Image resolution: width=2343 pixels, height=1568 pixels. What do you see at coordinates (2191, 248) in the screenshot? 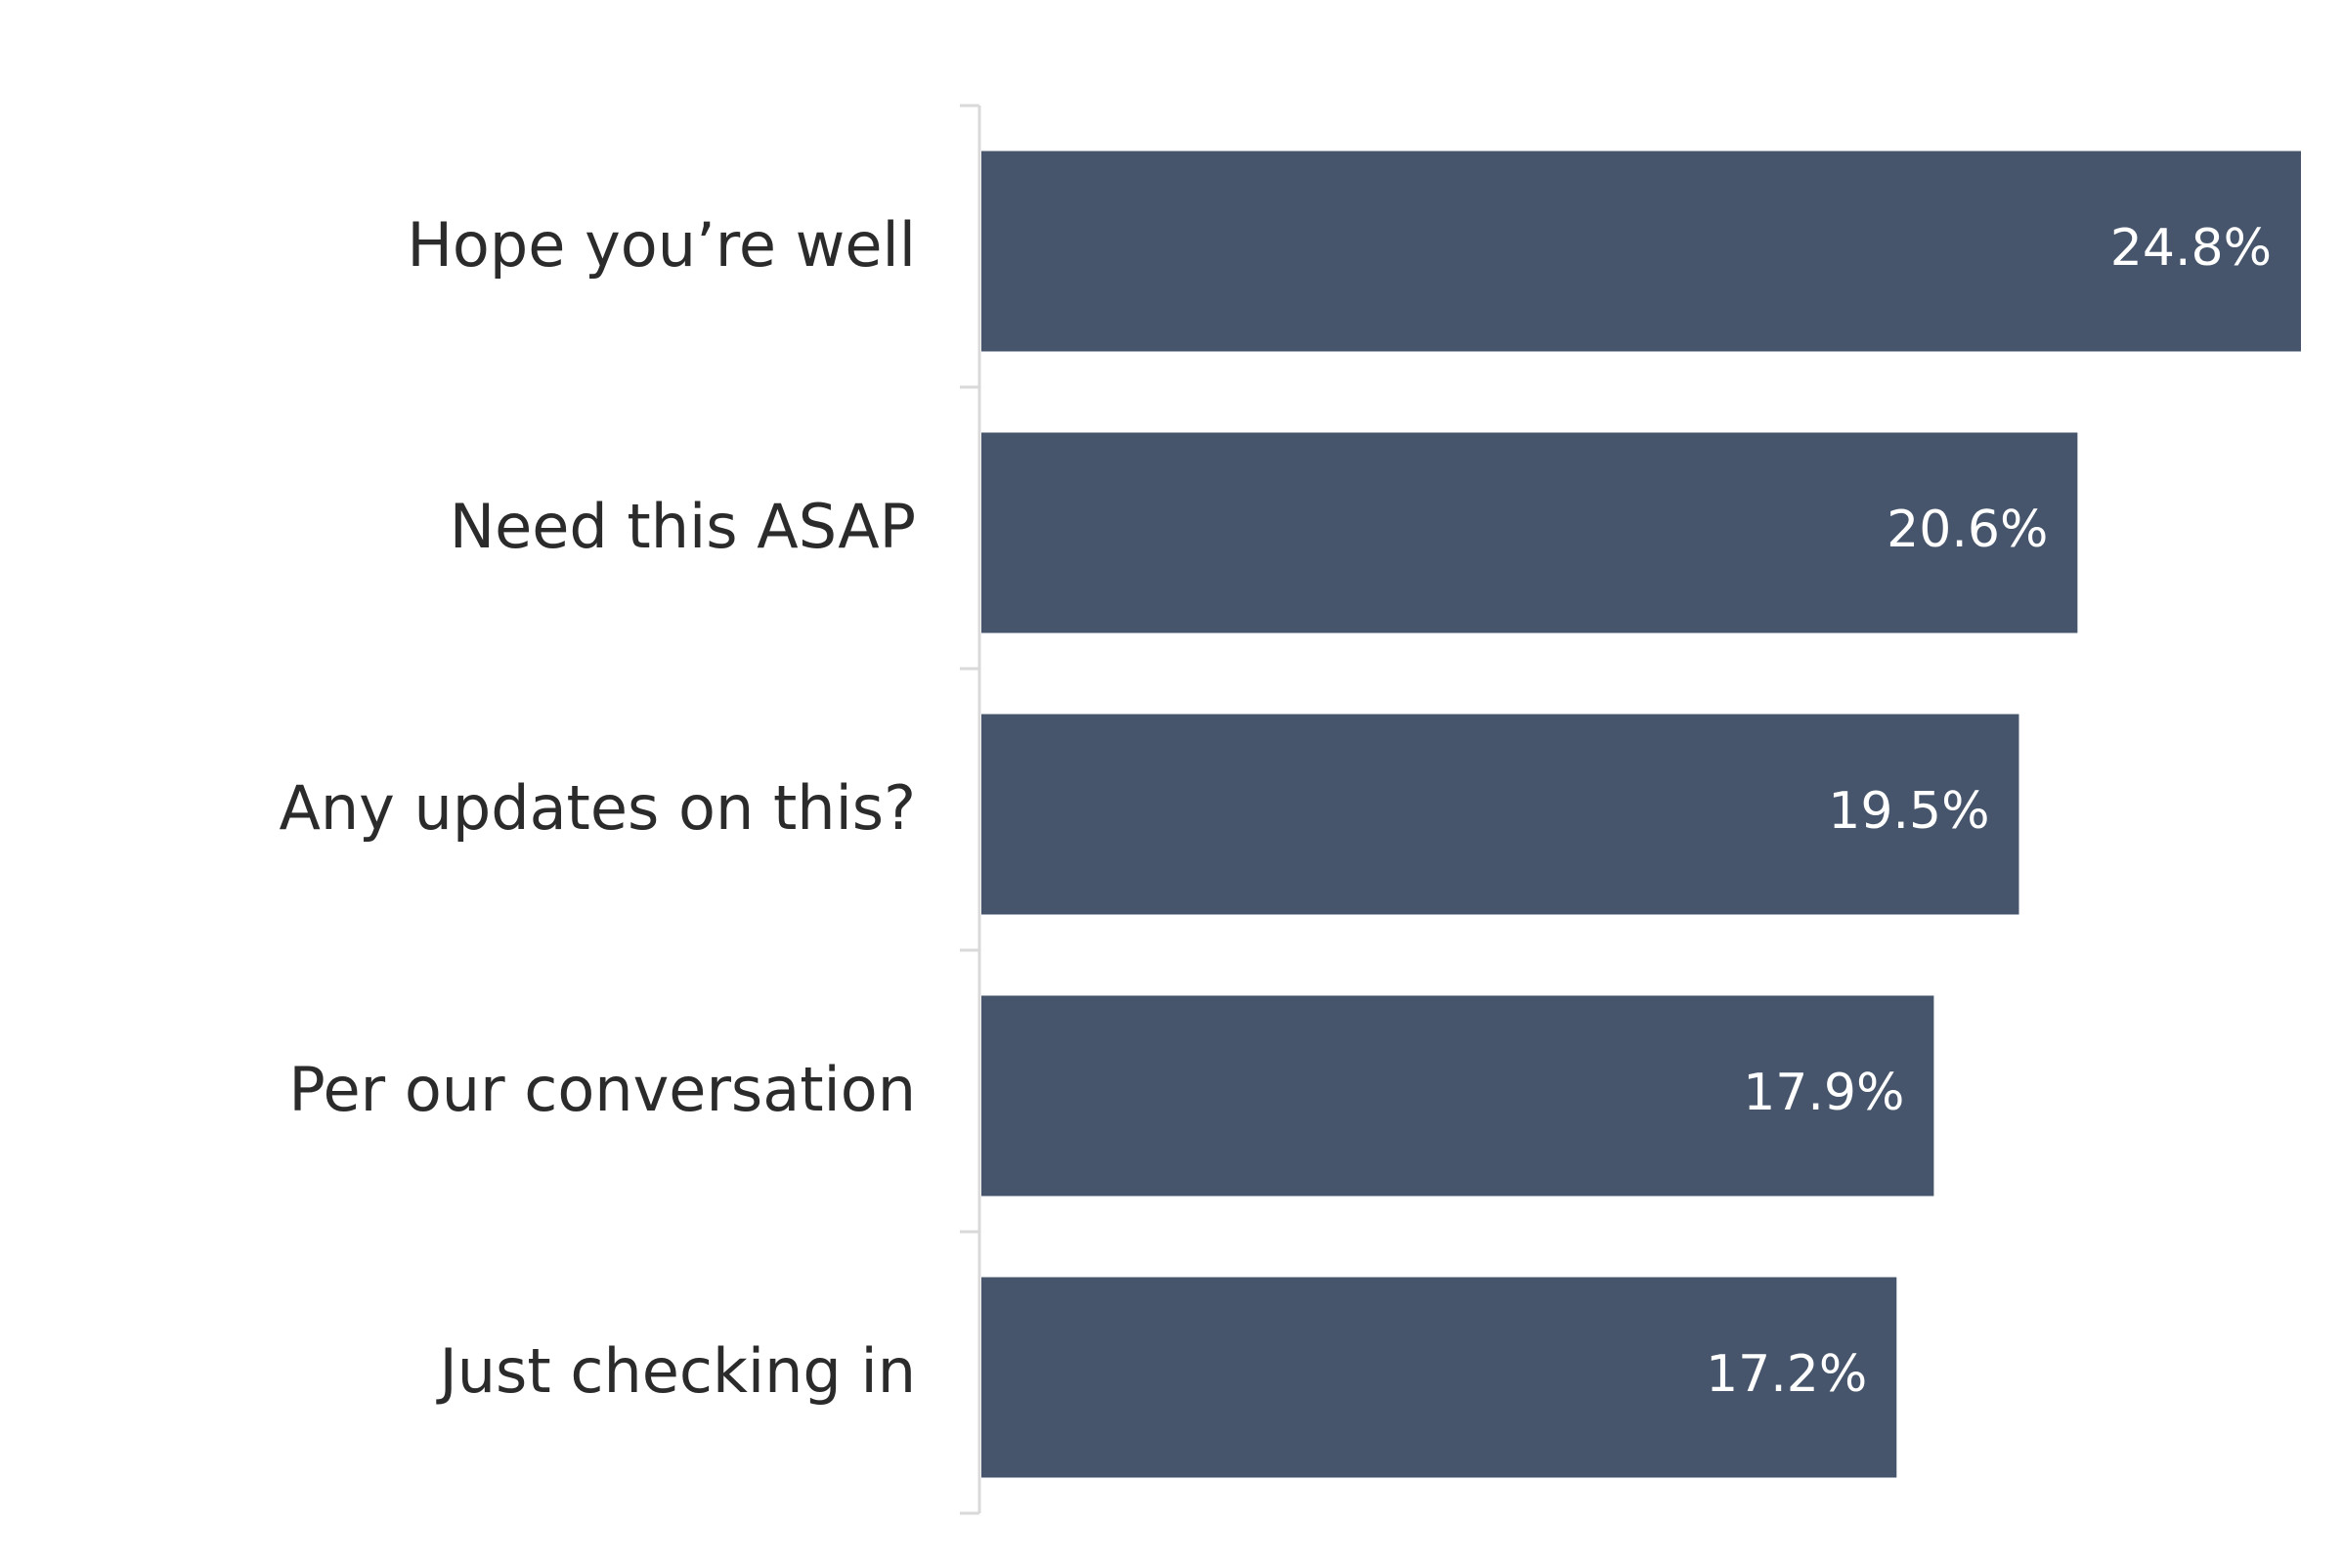
I see `value-label: 24.8%` at bounding box center [2191, 248].